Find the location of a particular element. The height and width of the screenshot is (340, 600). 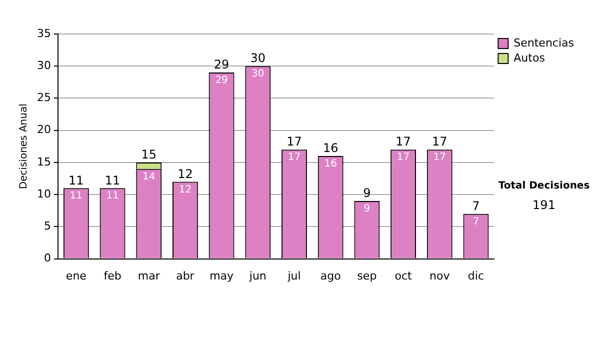

total-label: 9 is located at coordinates (367, 193).